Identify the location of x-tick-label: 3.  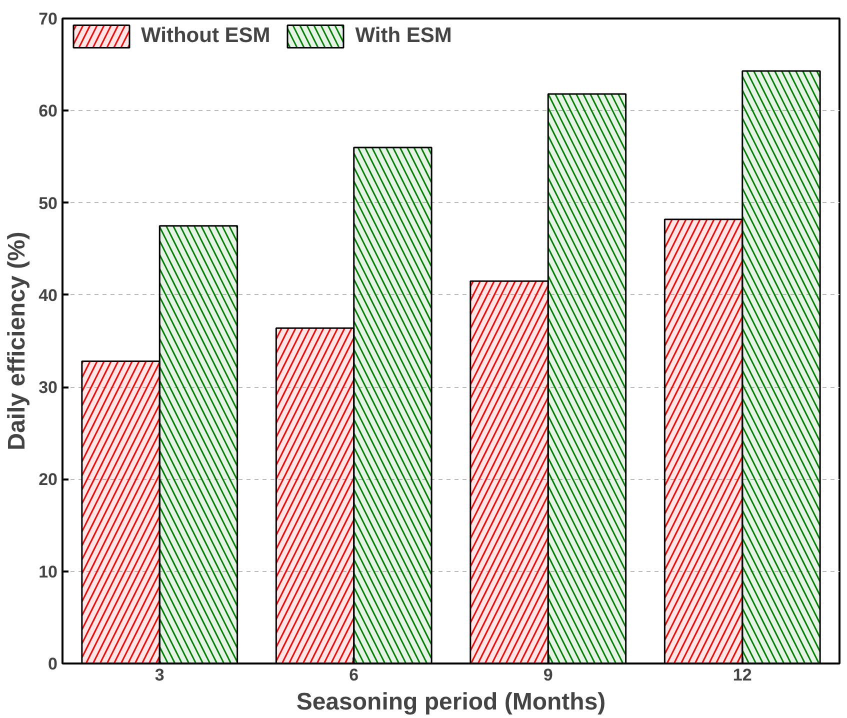
(159, 675).